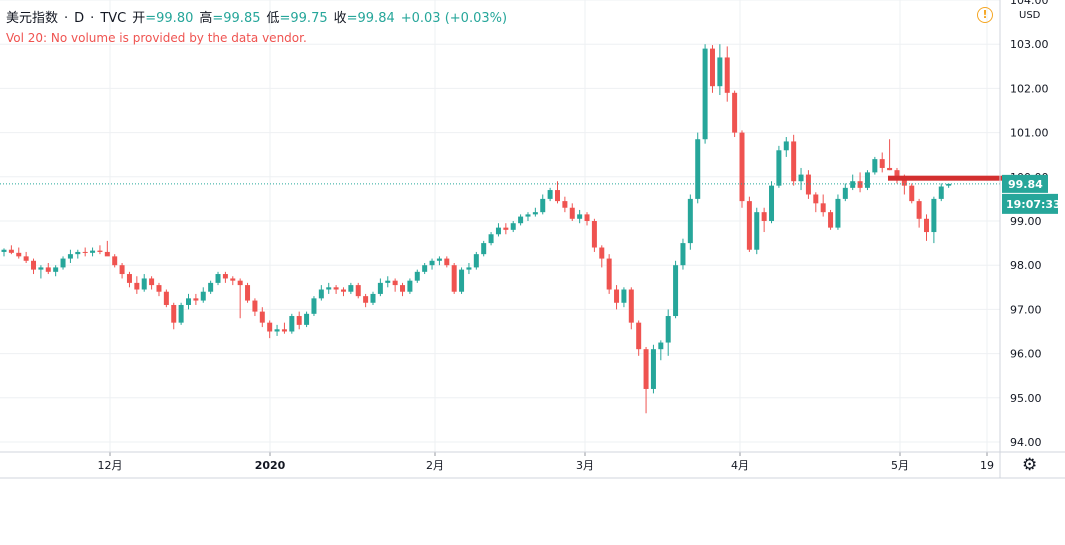  Describe the element at coordinates (370, 18) in the screenshot. I see `close-value: =99.84` at that location.